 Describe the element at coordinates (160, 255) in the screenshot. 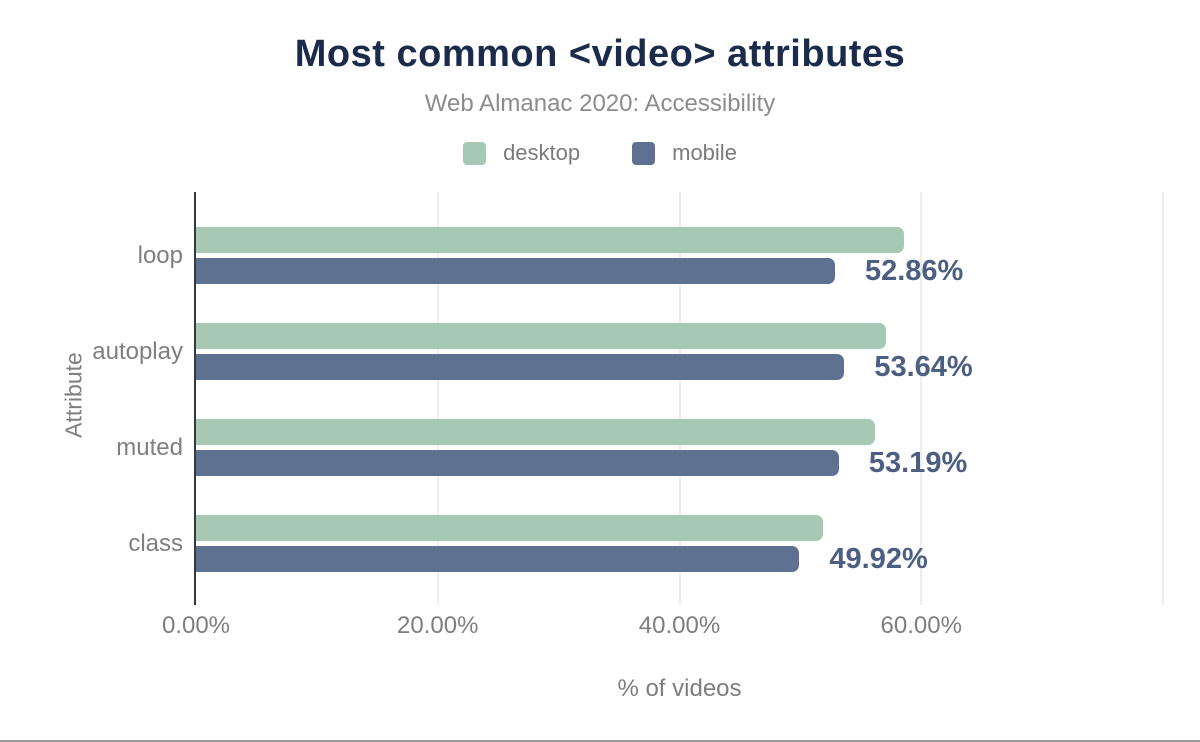

I see `category-label-loop: loop` at that location.